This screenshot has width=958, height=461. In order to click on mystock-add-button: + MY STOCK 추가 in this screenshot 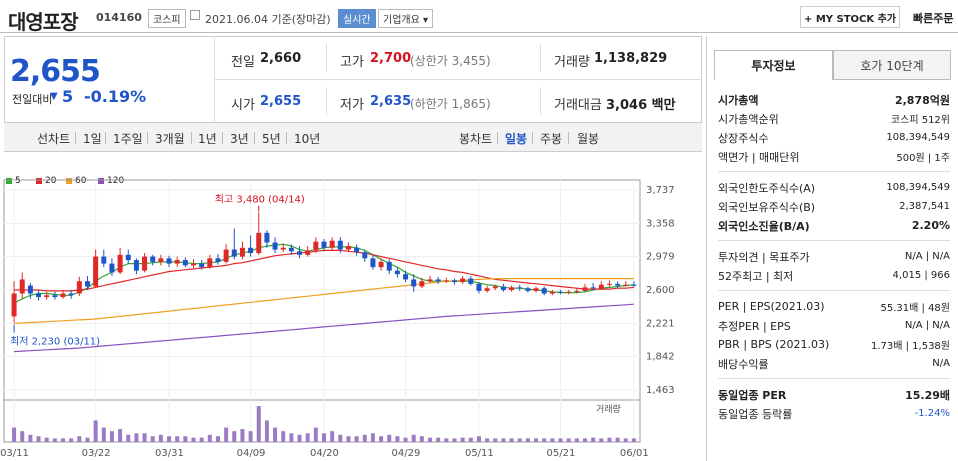, I will do `click(850, 17)`.